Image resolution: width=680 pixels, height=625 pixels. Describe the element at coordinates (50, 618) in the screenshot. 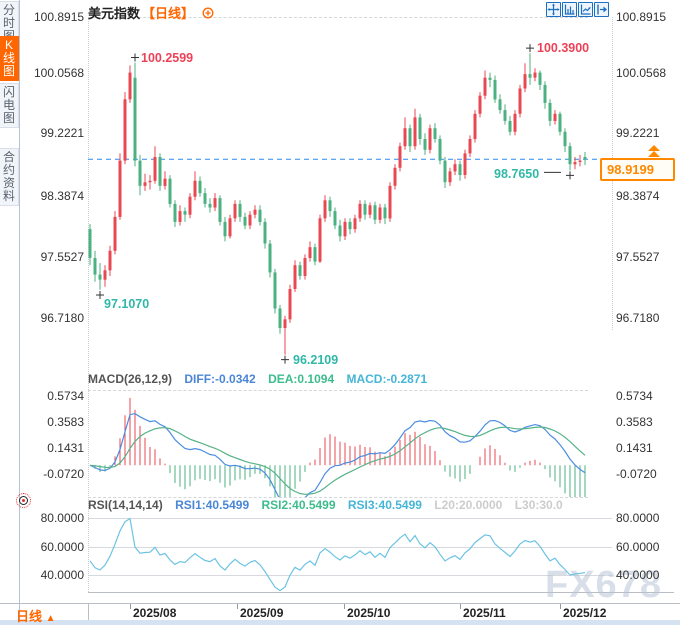

I see `triangle-up-icon: ▲` at that location.